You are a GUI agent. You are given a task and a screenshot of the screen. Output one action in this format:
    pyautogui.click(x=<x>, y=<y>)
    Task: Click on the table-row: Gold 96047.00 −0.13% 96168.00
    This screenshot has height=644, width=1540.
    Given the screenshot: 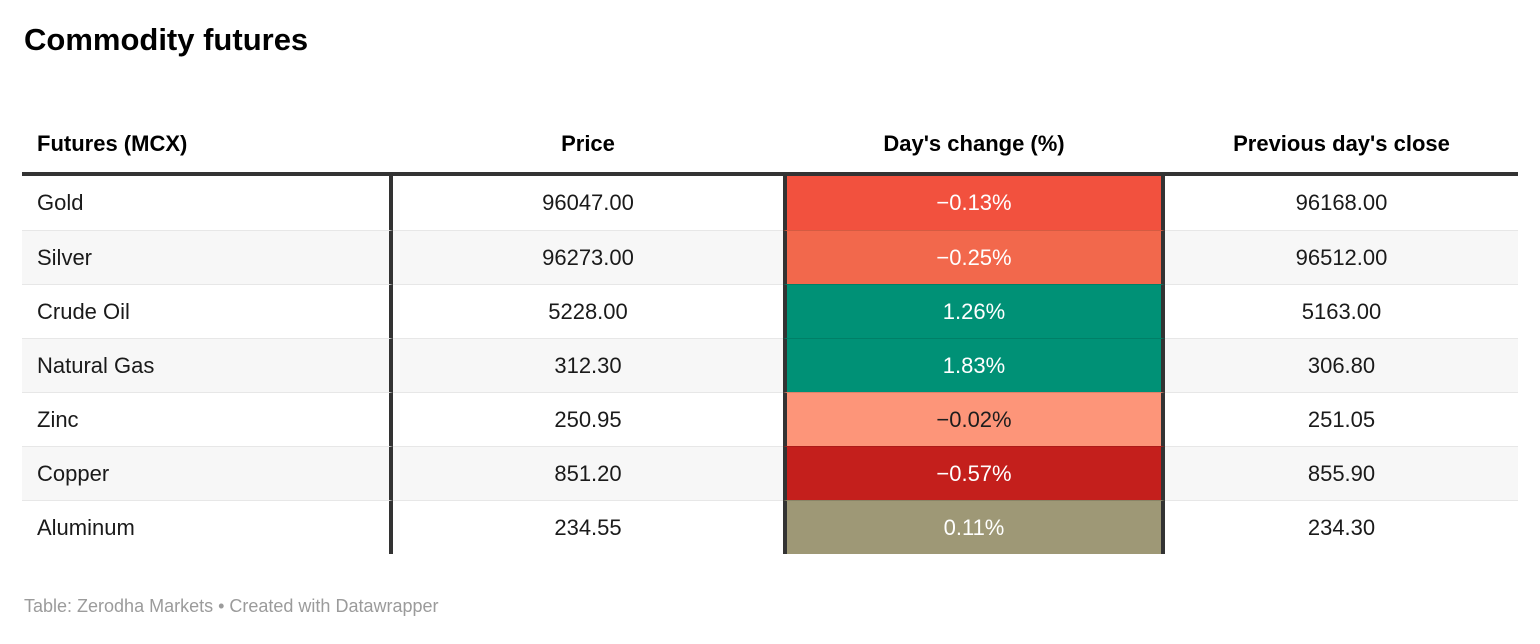 What is the action you would take?
    pyautogui.click(x=770, y=203)
    